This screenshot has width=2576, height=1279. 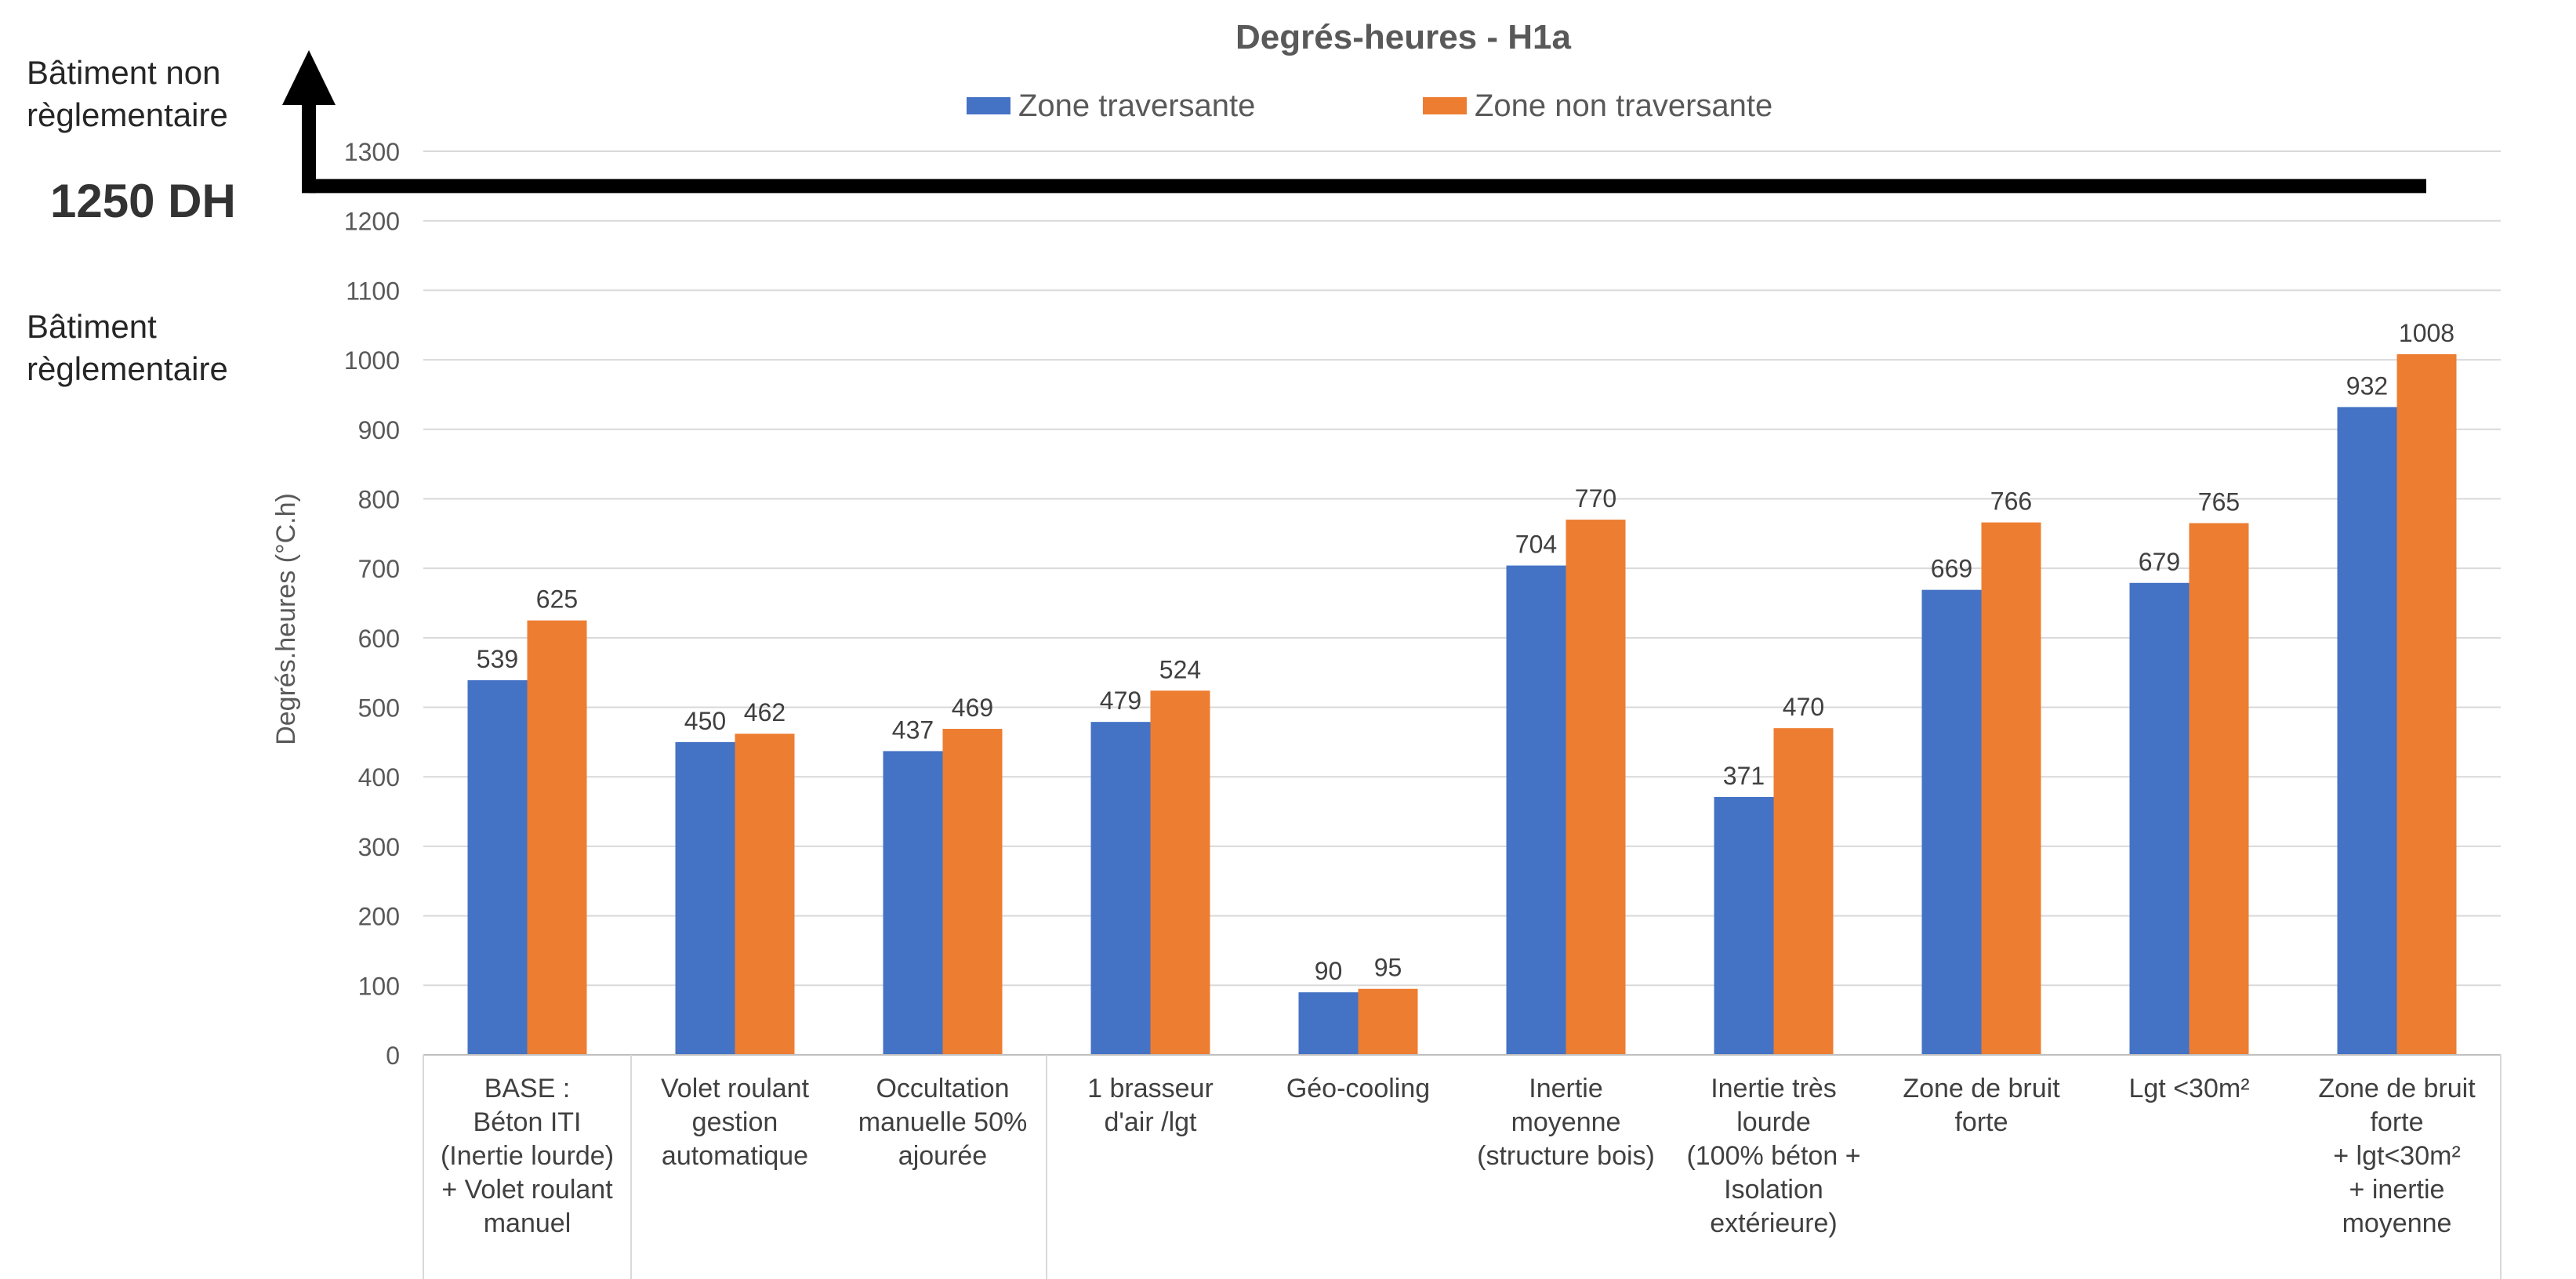 I want to click on y-tick-label: 0, so click(x=393, y=1056).